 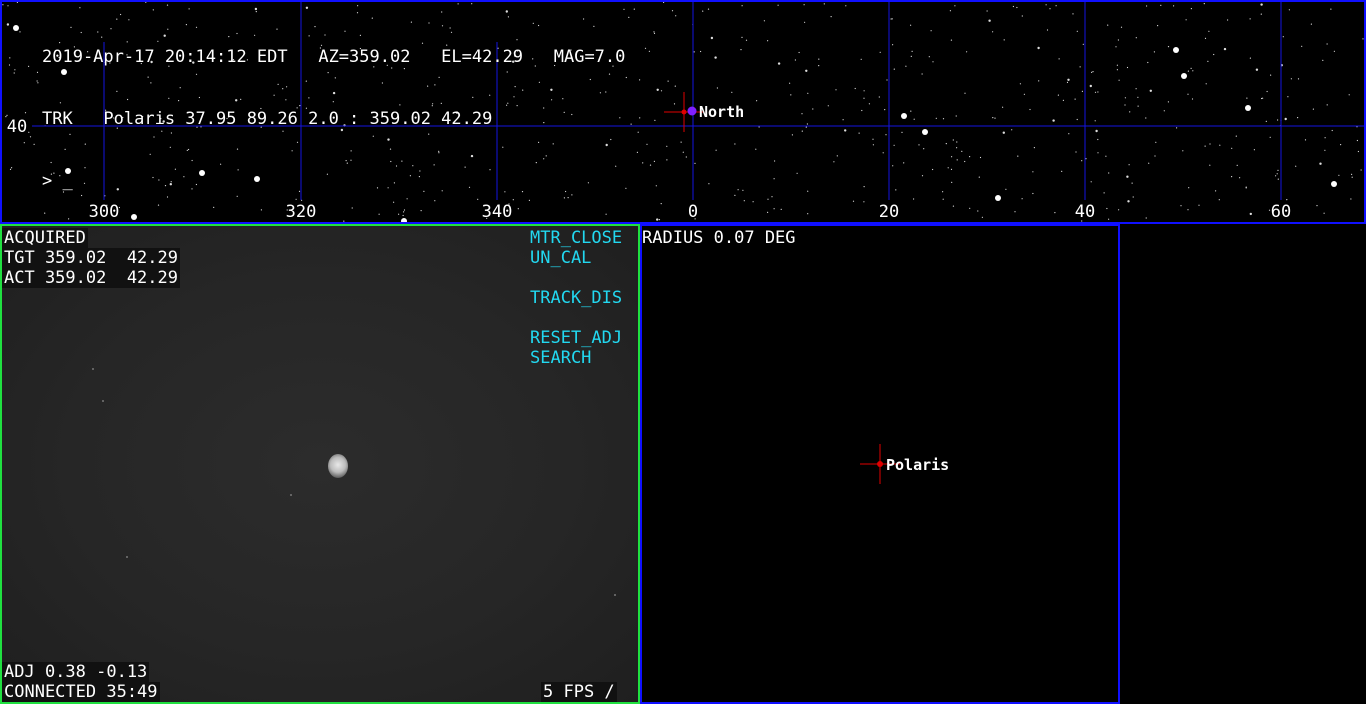 What do you see at coordinates (579, 692) in the screenshot?
I see `frame-rate: 5 FPS /` at bounding box center [579, 692].